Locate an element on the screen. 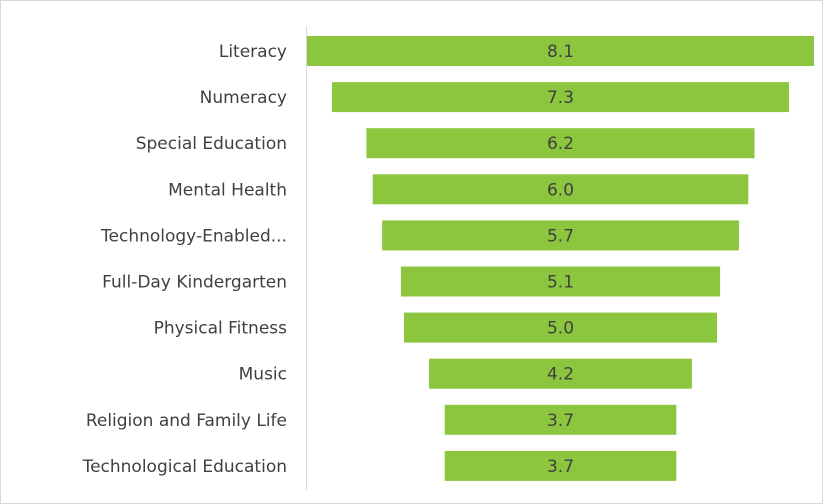 Image resolution: width=823 pixels, height=504 pixels. data-label: 5.0 is located at coordinates (560, 329).